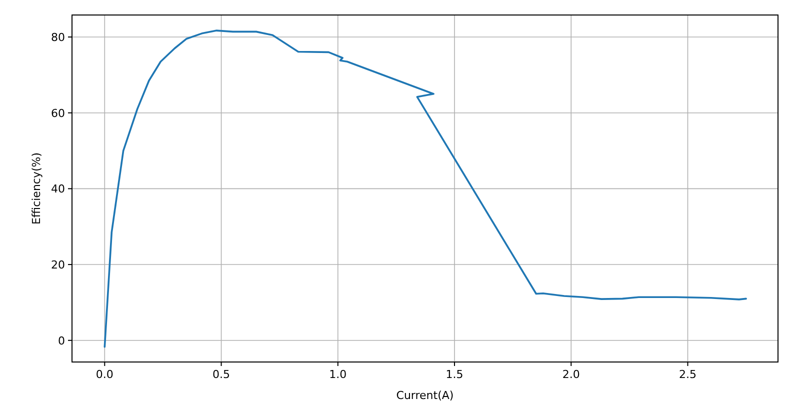  What do you see at coordinates (105, 374) in the screenshot?
I see `x-tick-label: 0.0` at bounding box center [105, 374].